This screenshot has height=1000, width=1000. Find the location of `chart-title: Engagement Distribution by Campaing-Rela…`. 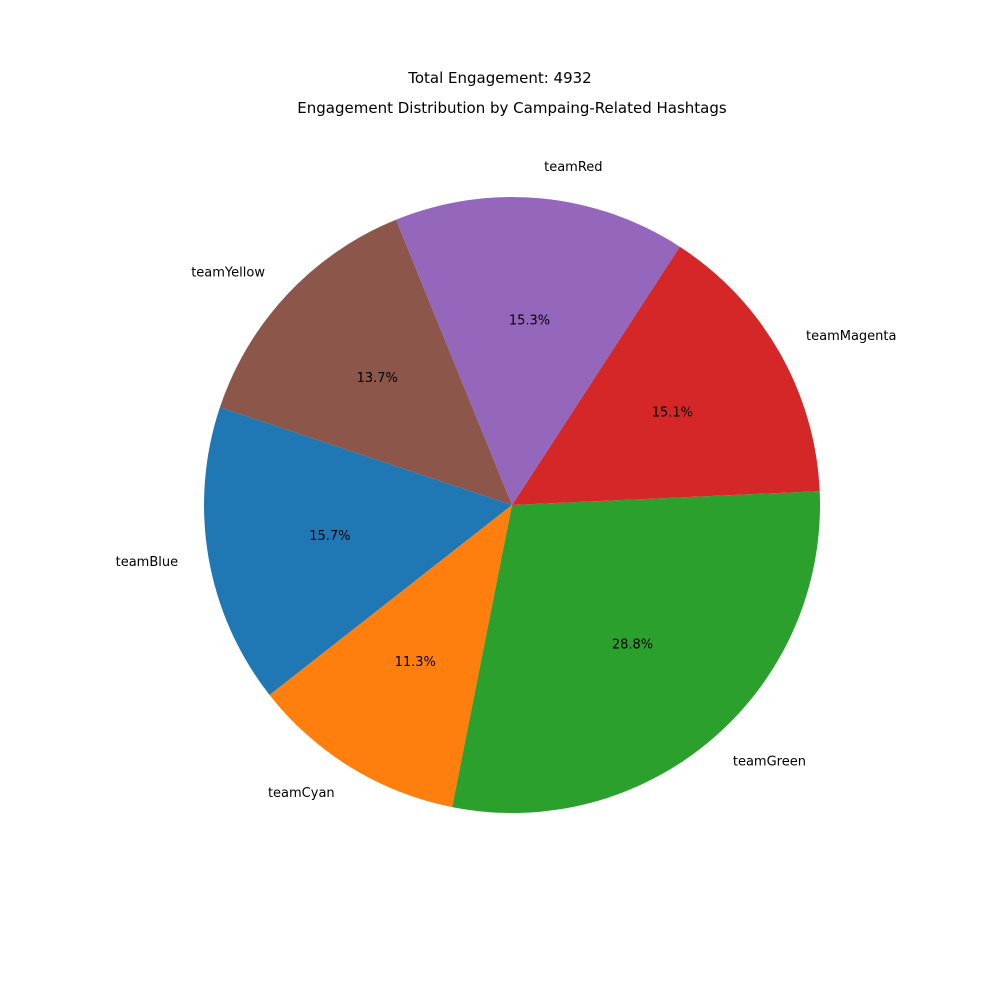

chart-title: Engagement Distribution by Campaing-Rela… is located at coordinates (512, 108).